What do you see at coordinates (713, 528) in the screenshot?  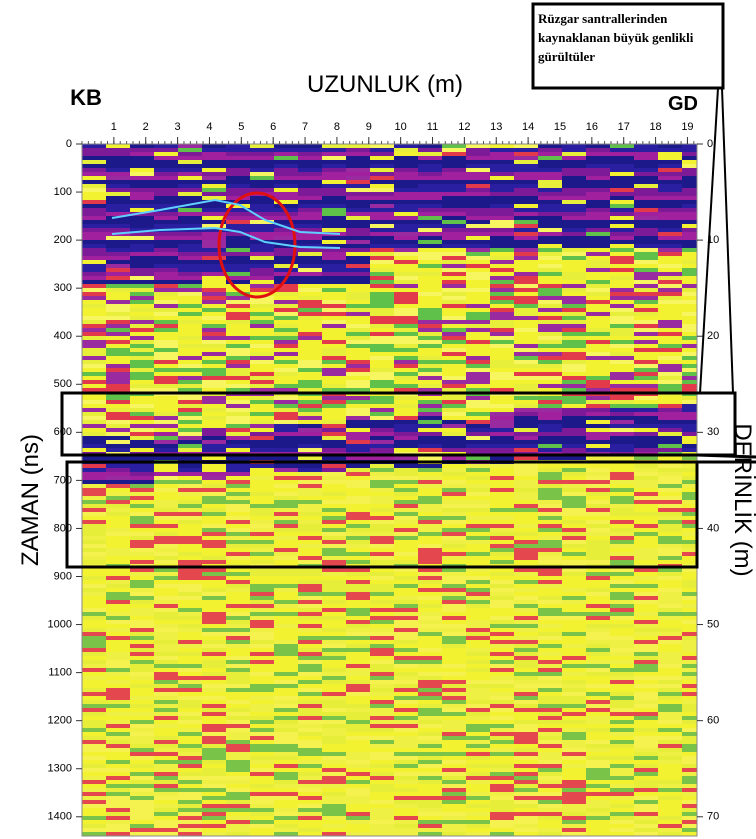 I see `y2-tick-label: 40` at bounding box center [713, 528].